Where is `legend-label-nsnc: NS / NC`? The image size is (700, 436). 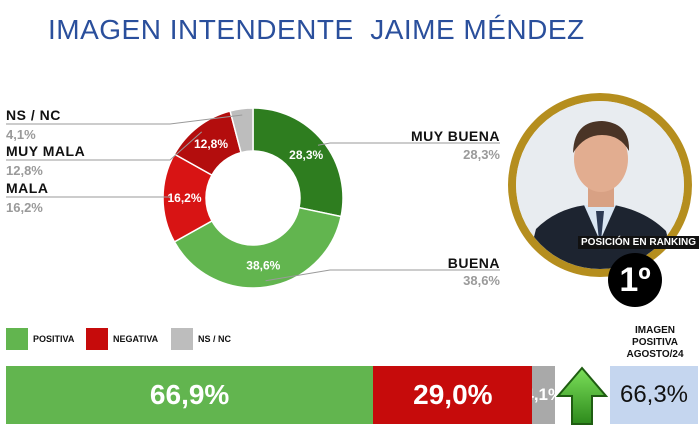 legend-label-nsnc: NS / NC is located at coordinates (215, 339).